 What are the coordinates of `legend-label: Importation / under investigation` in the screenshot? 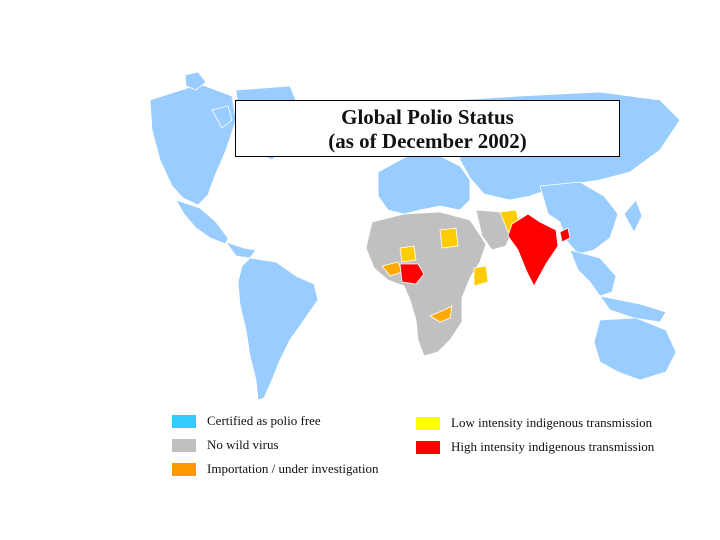 It's located at (293, 468).